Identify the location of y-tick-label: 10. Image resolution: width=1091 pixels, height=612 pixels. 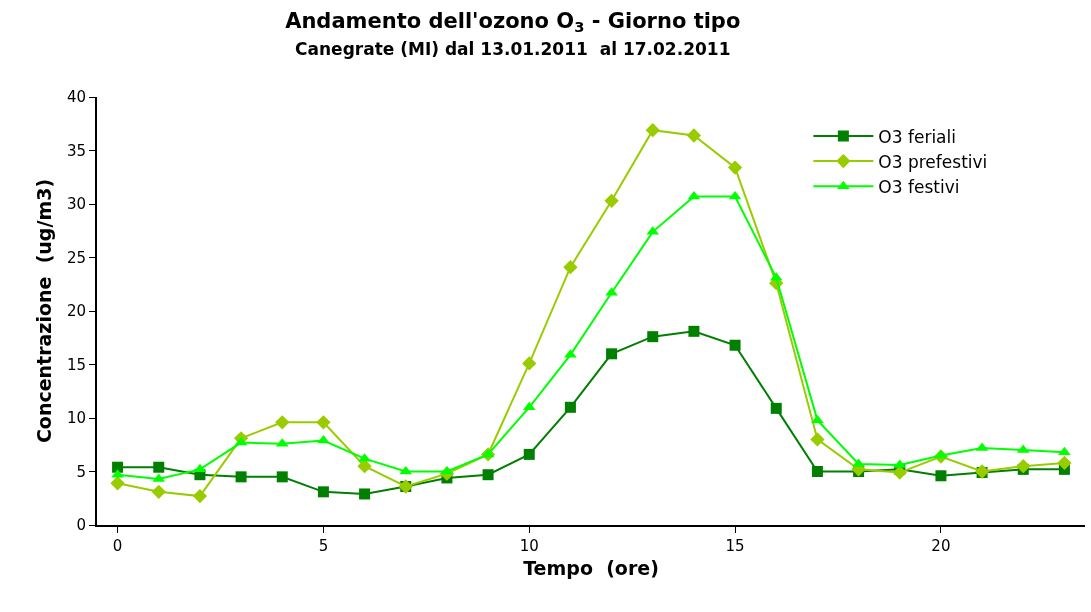
(76, 418).